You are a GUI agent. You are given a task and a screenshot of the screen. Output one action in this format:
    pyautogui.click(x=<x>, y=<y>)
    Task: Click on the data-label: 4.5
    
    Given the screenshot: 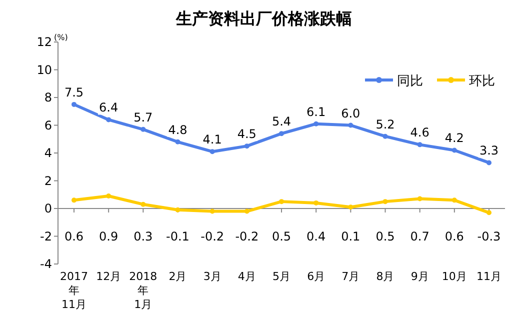 What is the action you would take?
    pyautogui.click(x=246, y=134)
    